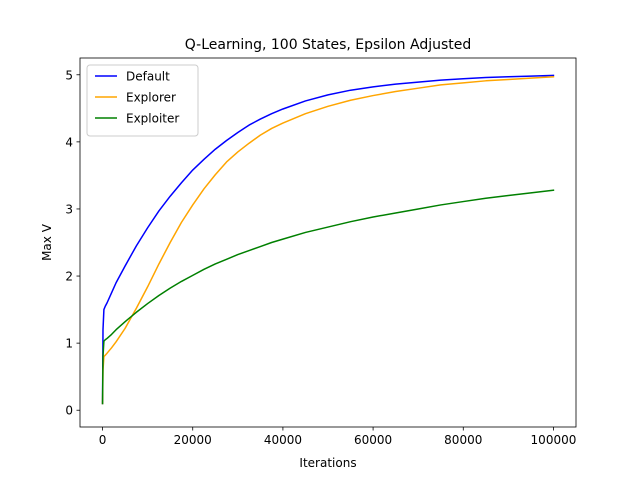 Image resolution: width=640 pixels, height=480 pixels. What do you see at coordinates (69, 75) in the screenshot?
I see `y-tick-label: 5` at bounding box center [69, 75].